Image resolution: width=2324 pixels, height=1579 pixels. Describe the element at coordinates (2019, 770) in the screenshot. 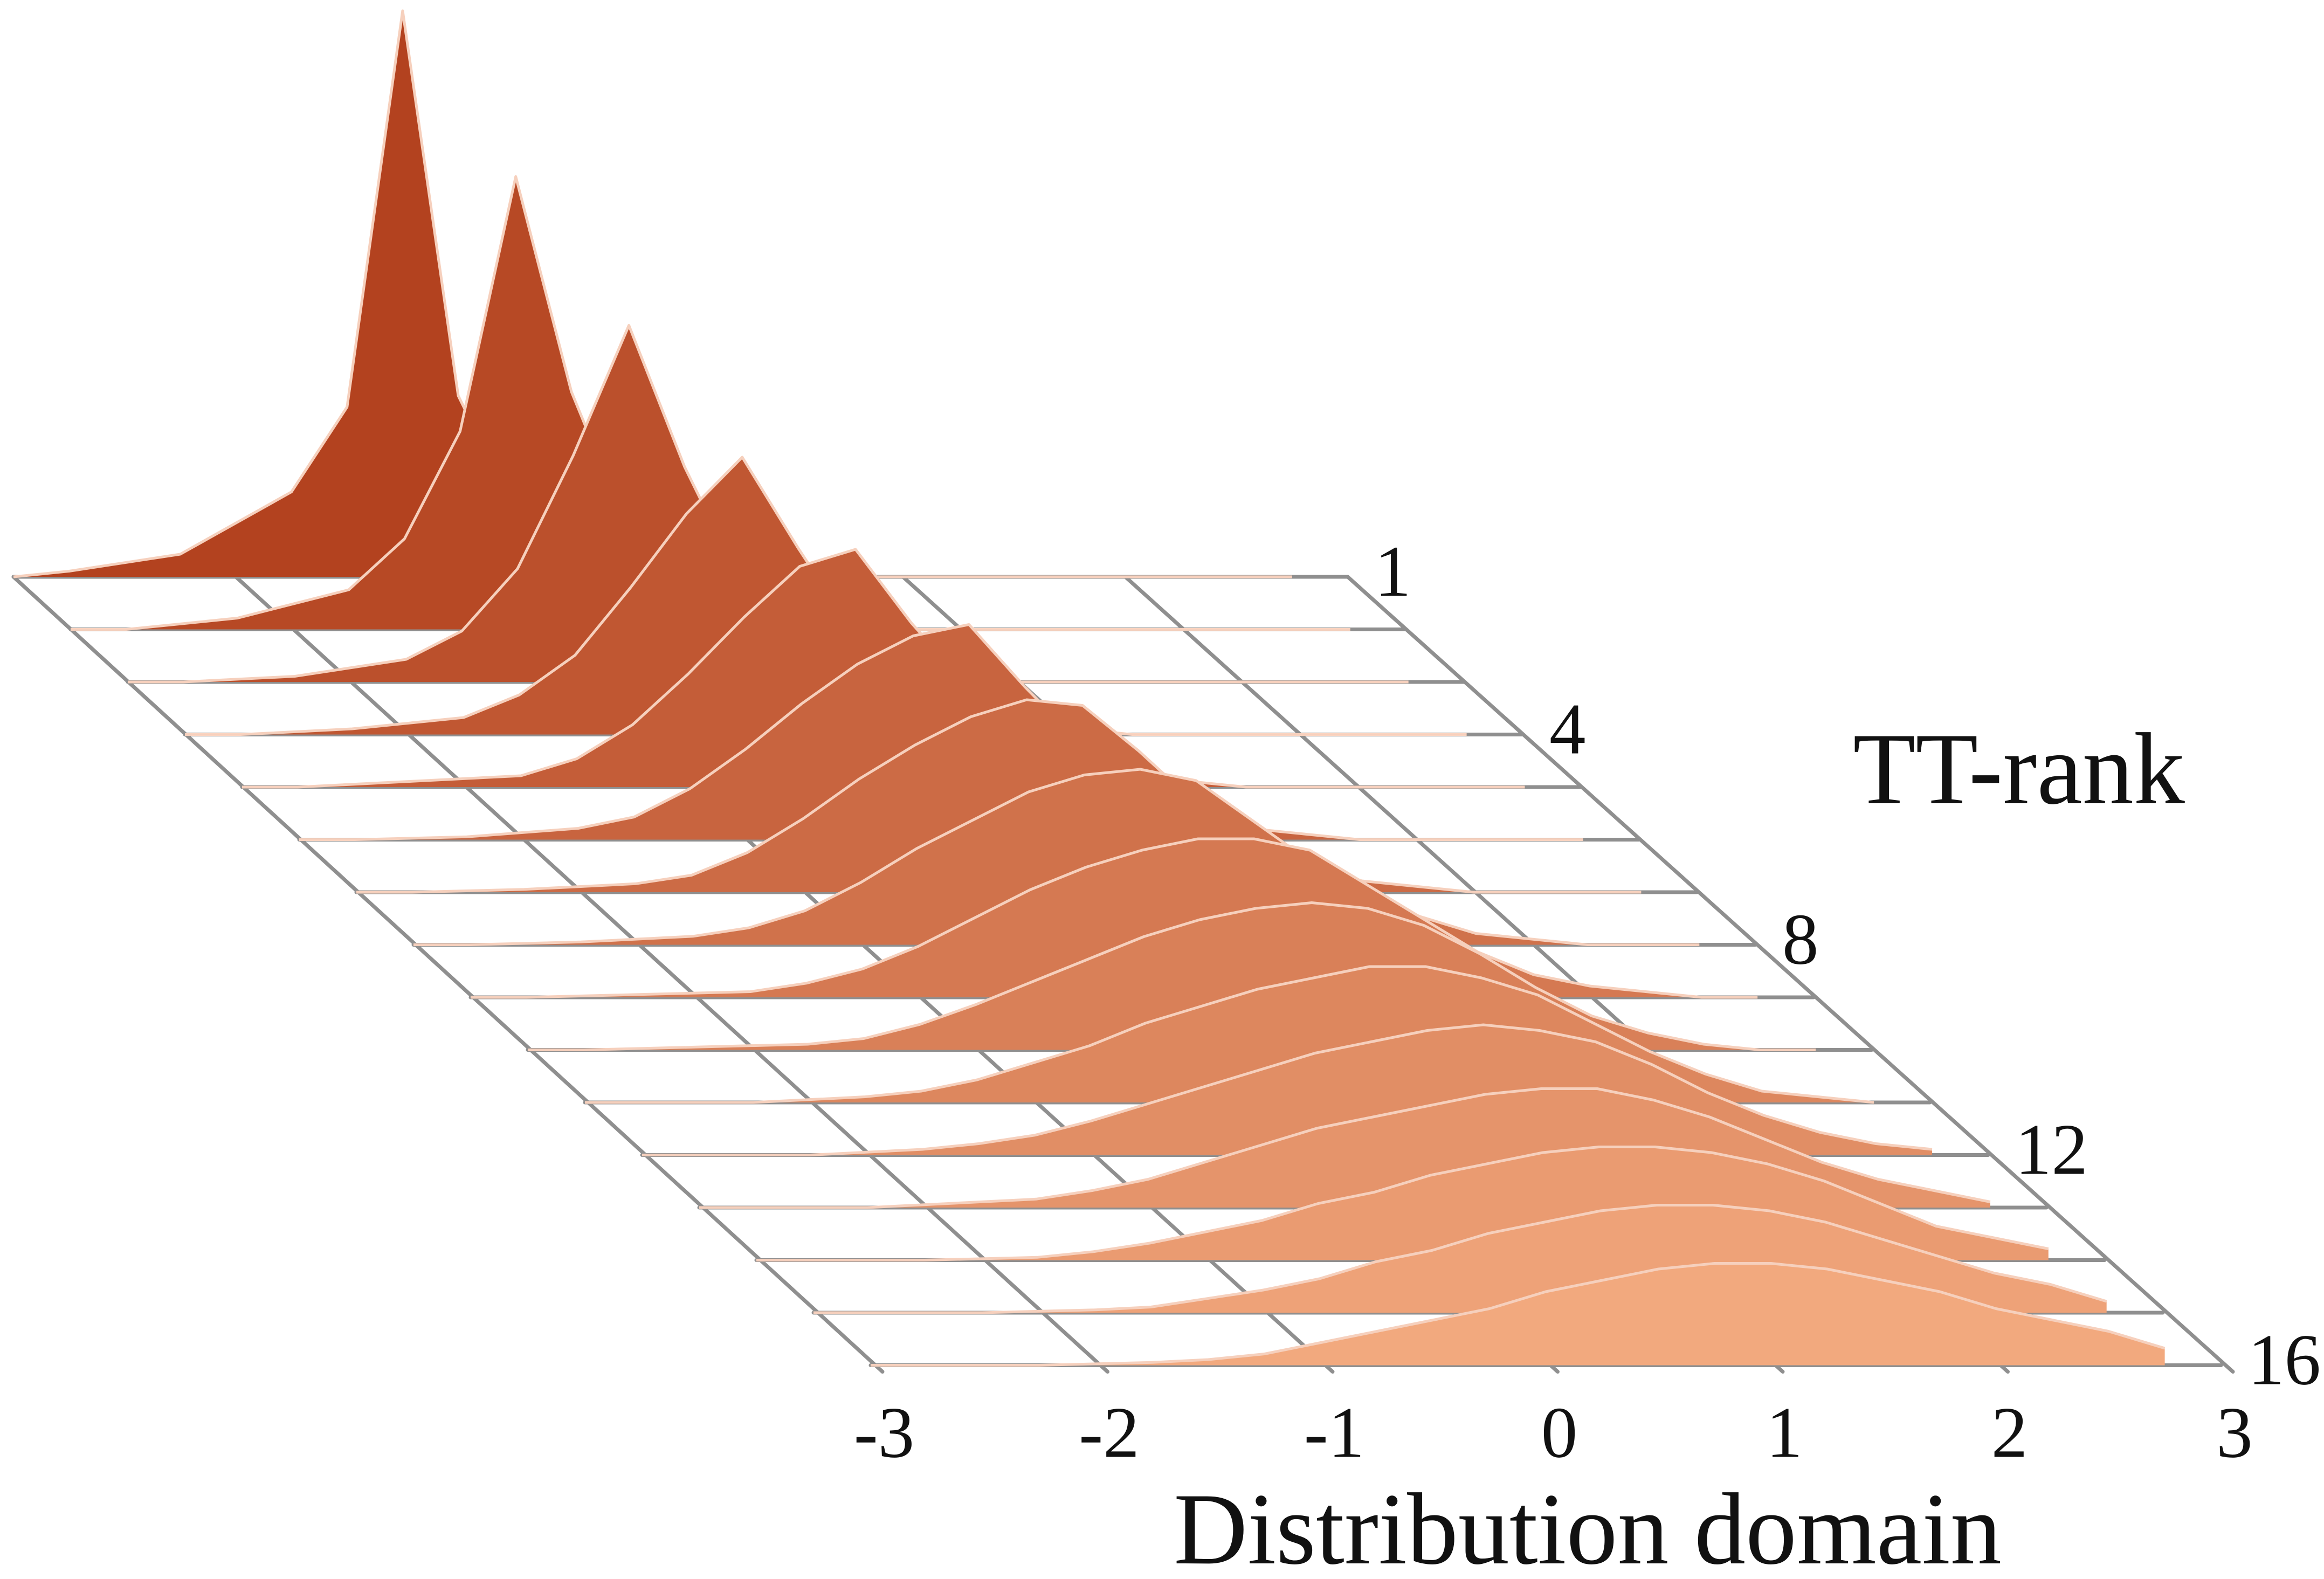

I see `rank-axis-label: TT-rank` at that location.